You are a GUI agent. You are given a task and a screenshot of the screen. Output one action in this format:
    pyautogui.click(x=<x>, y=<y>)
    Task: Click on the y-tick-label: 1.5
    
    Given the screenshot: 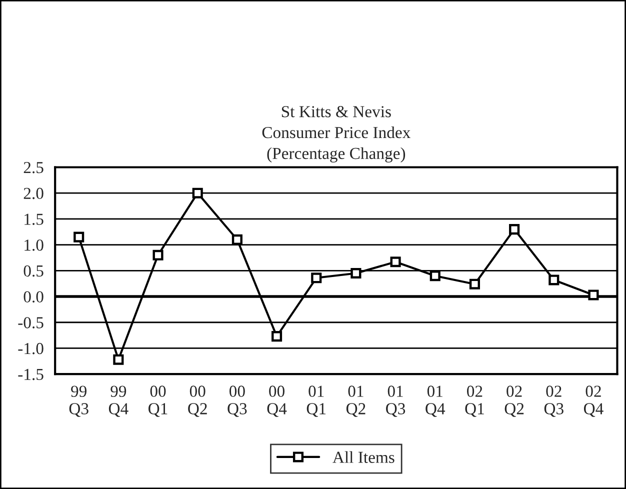 What is the action you would take?
    pyautogui.click(x=34, y=219)
    